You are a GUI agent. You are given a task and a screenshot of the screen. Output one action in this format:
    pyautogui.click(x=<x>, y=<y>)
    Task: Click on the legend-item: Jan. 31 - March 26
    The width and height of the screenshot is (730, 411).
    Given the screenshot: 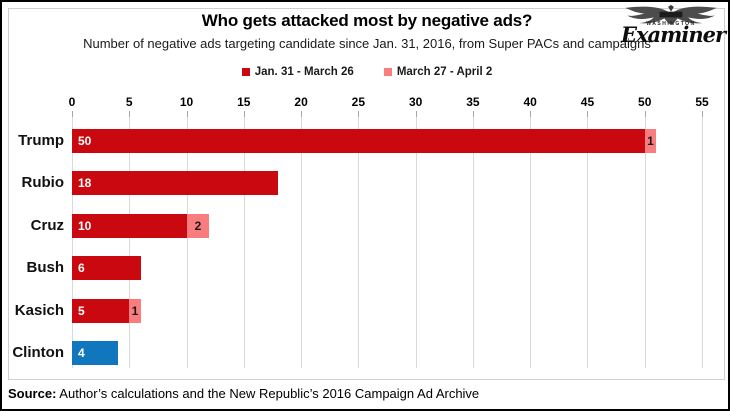 What is the action you would take?
    pyautogui.click(x=297, y=72)
    